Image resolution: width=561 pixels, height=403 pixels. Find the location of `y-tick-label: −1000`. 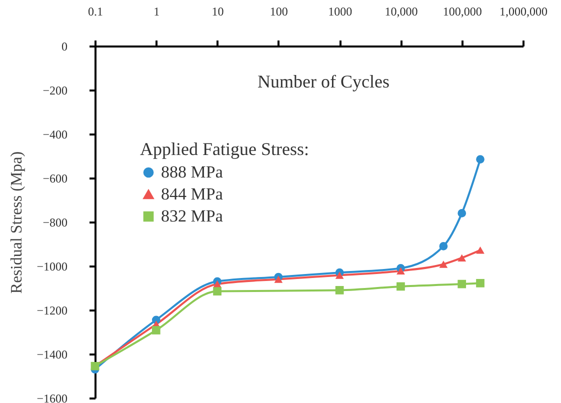

y-tick-label: −1000 is located at coordinates (52, 267).